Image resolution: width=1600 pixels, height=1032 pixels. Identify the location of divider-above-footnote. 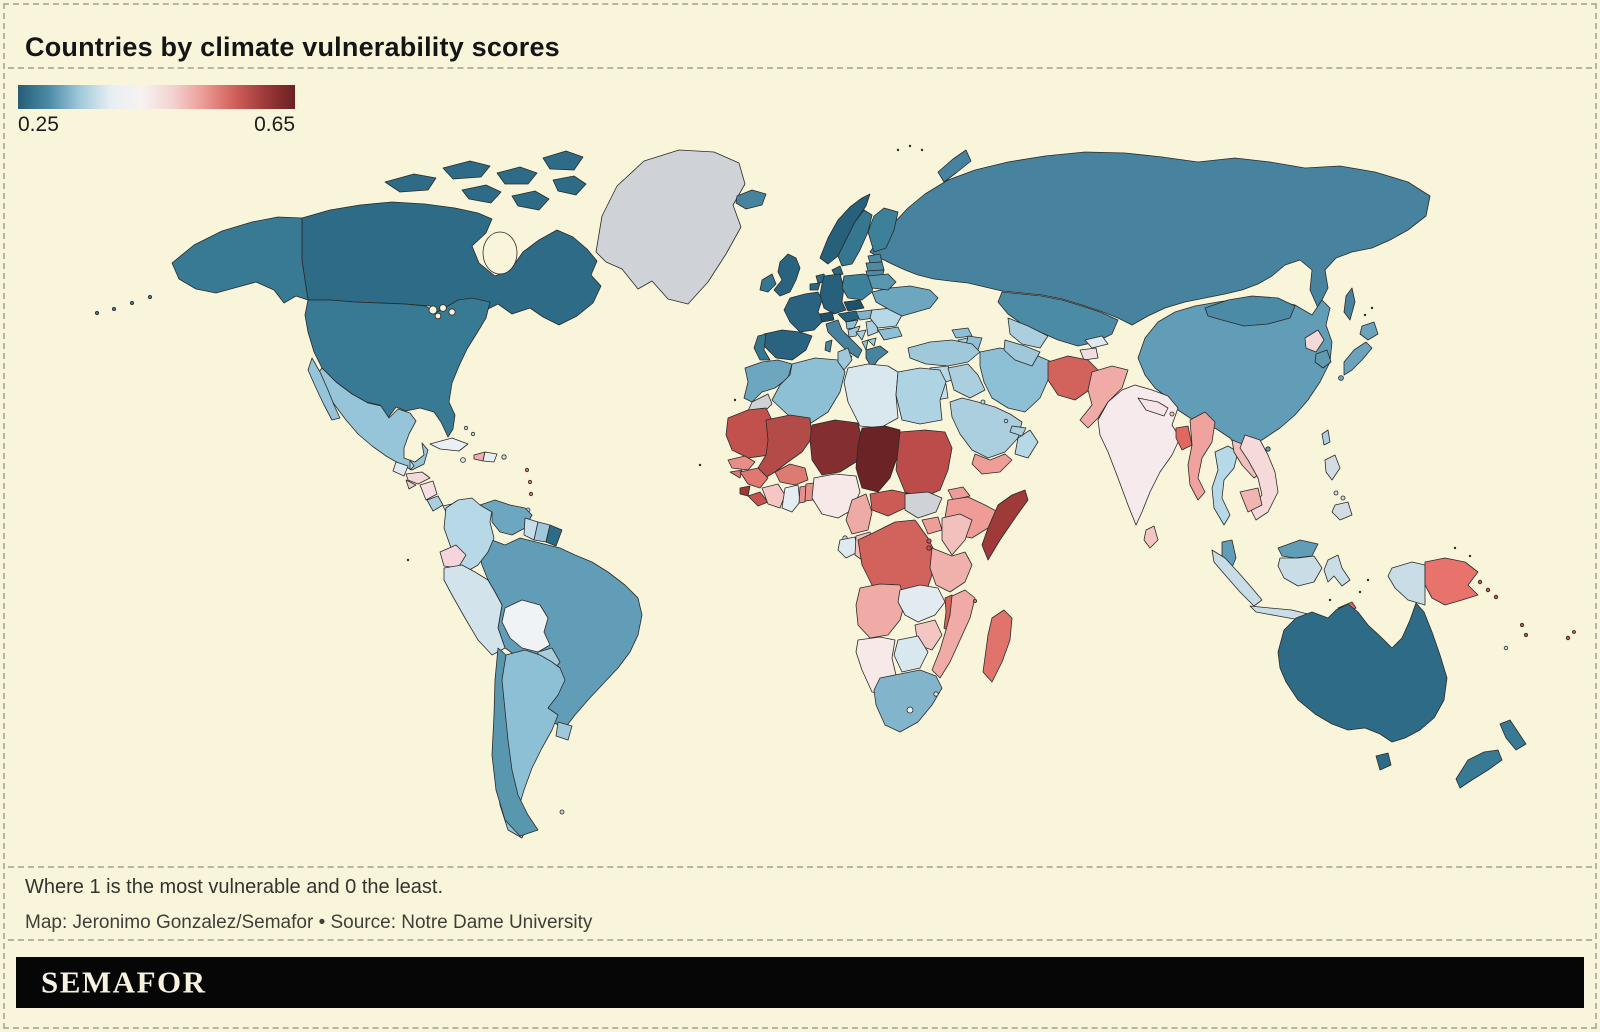
(800, 867).